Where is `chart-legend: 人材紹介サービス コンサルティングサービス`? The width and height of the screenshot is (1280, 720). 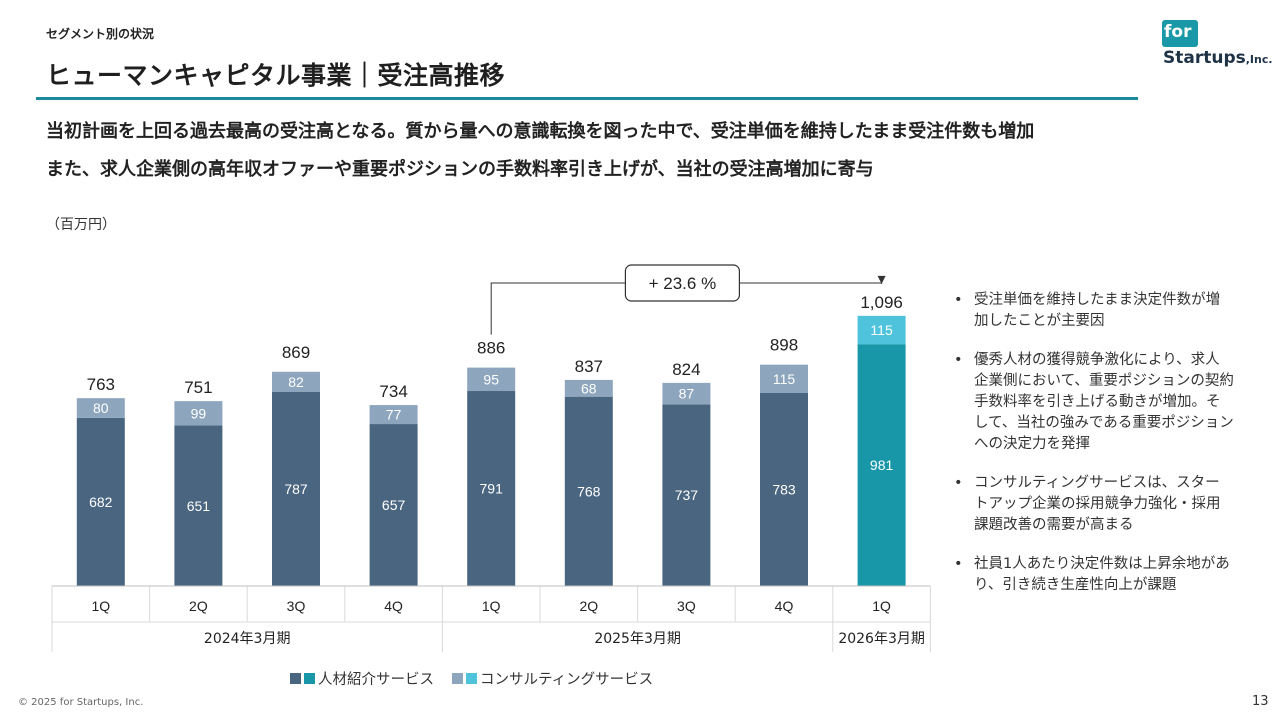 chart-legend: 人材紹介サービス コンサルティングサービス is located at coordinates (471, 678).